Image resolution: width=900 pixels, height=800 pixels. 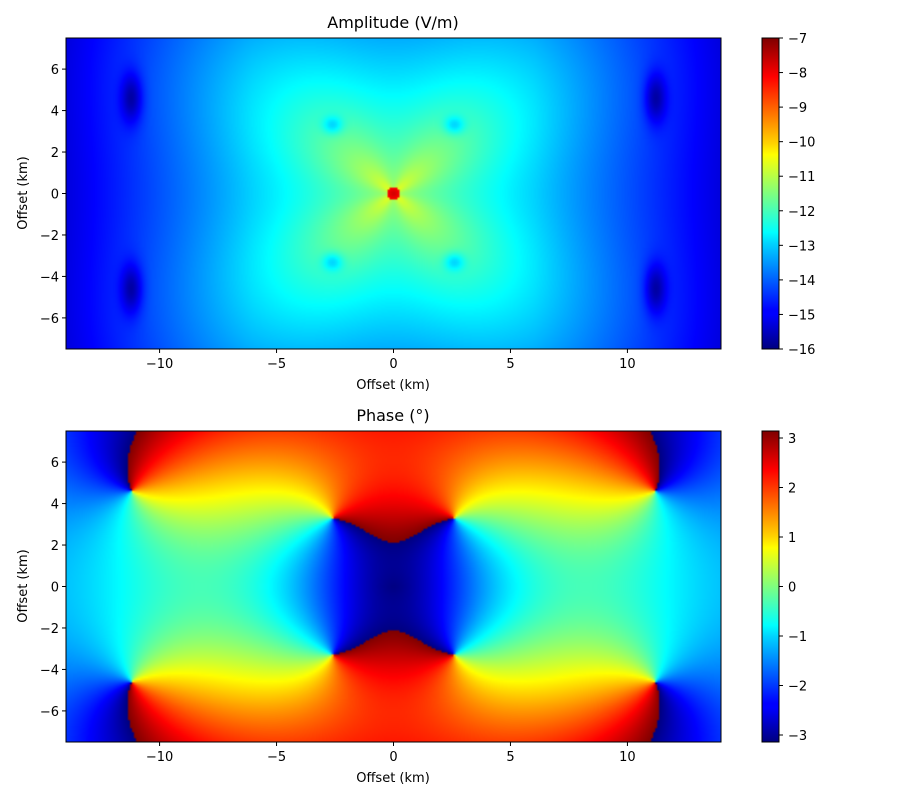 I want to click on colorbar-tick-label: −2, so click(x=797, y=686).